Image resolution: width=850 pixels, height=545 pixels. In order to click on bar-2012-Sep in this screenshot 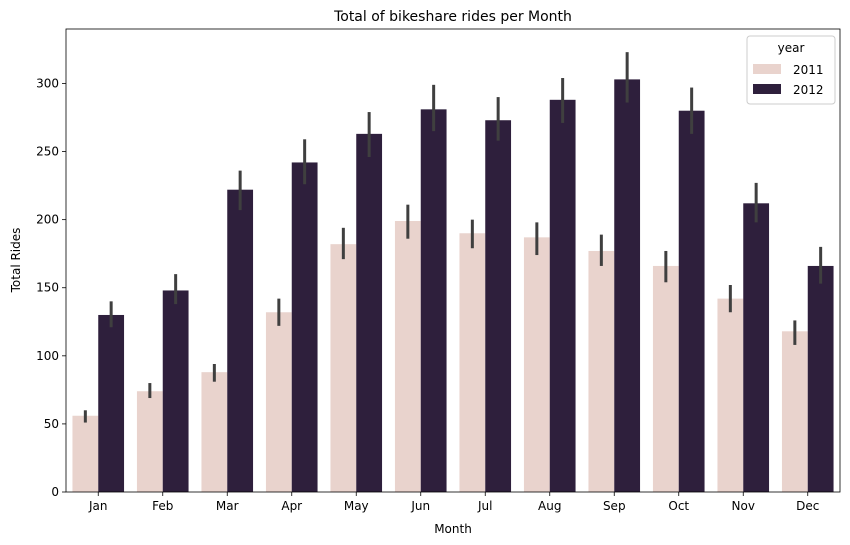, I will do `click(627, 285)`.